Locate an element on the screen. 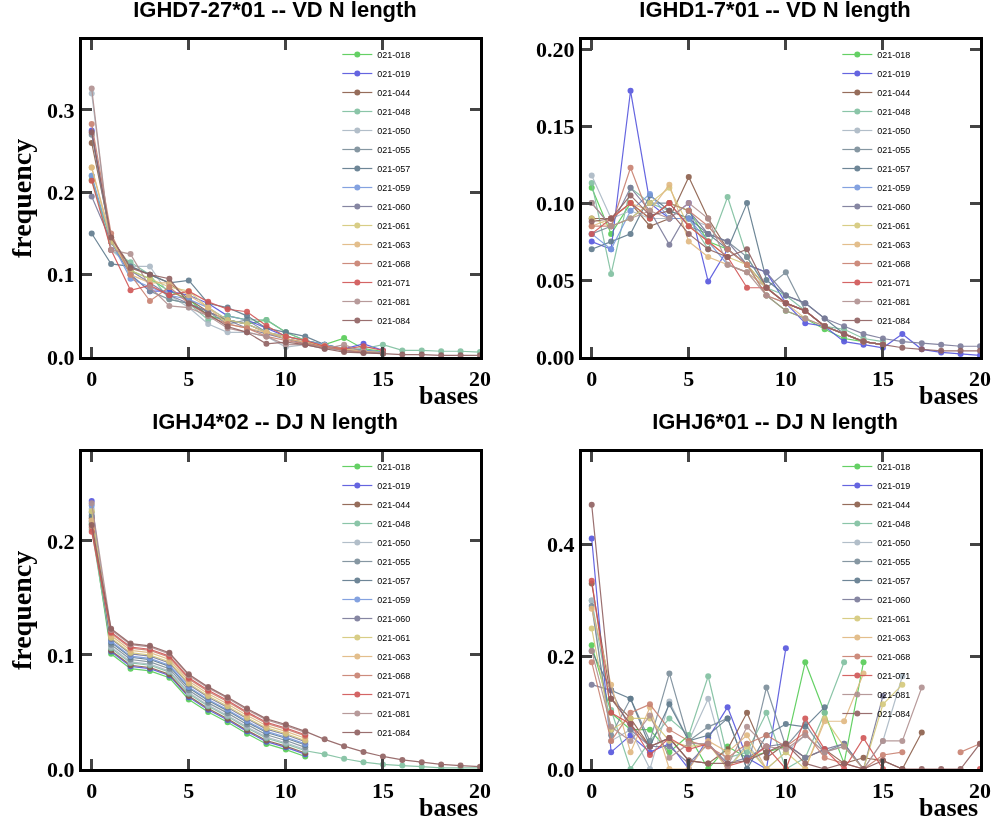  y-tick-label: 0.05 is located at coordinates (555, 280).